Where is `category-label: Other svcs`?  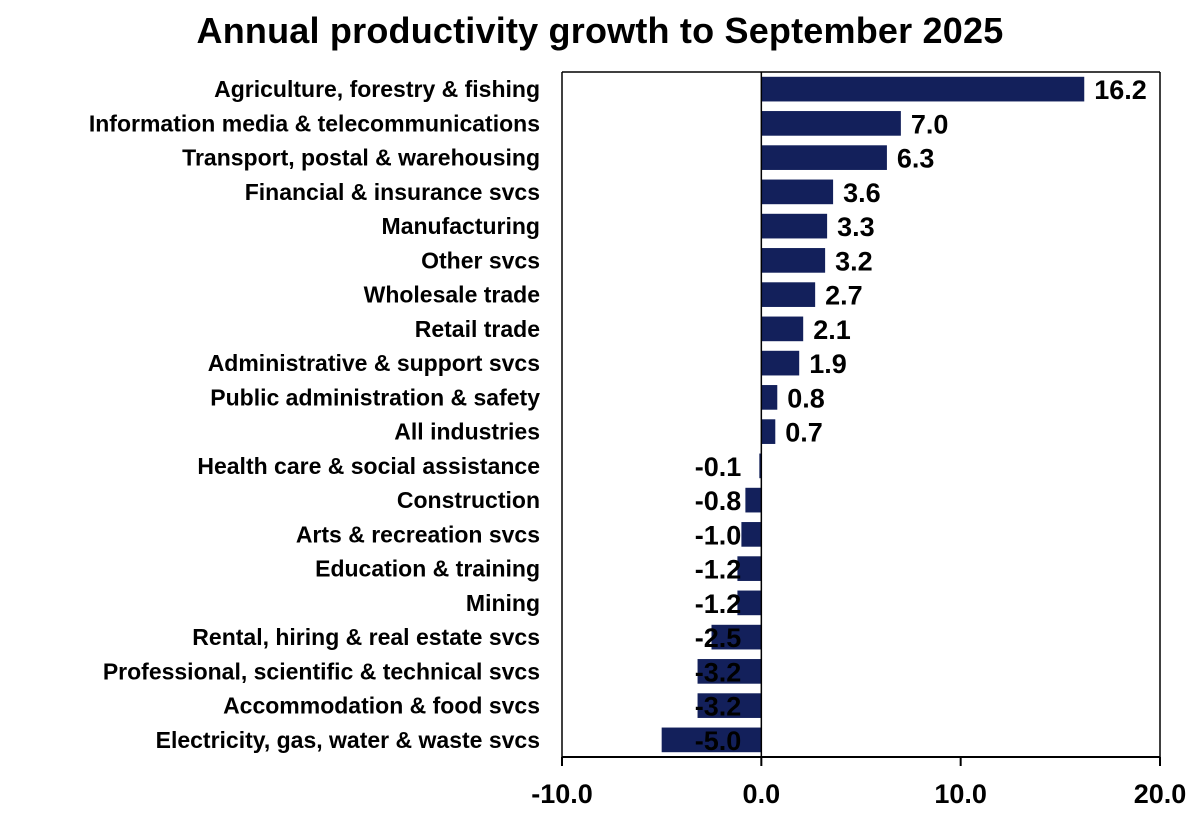
category-label: Other svcs is located at coordinates (480, 260).